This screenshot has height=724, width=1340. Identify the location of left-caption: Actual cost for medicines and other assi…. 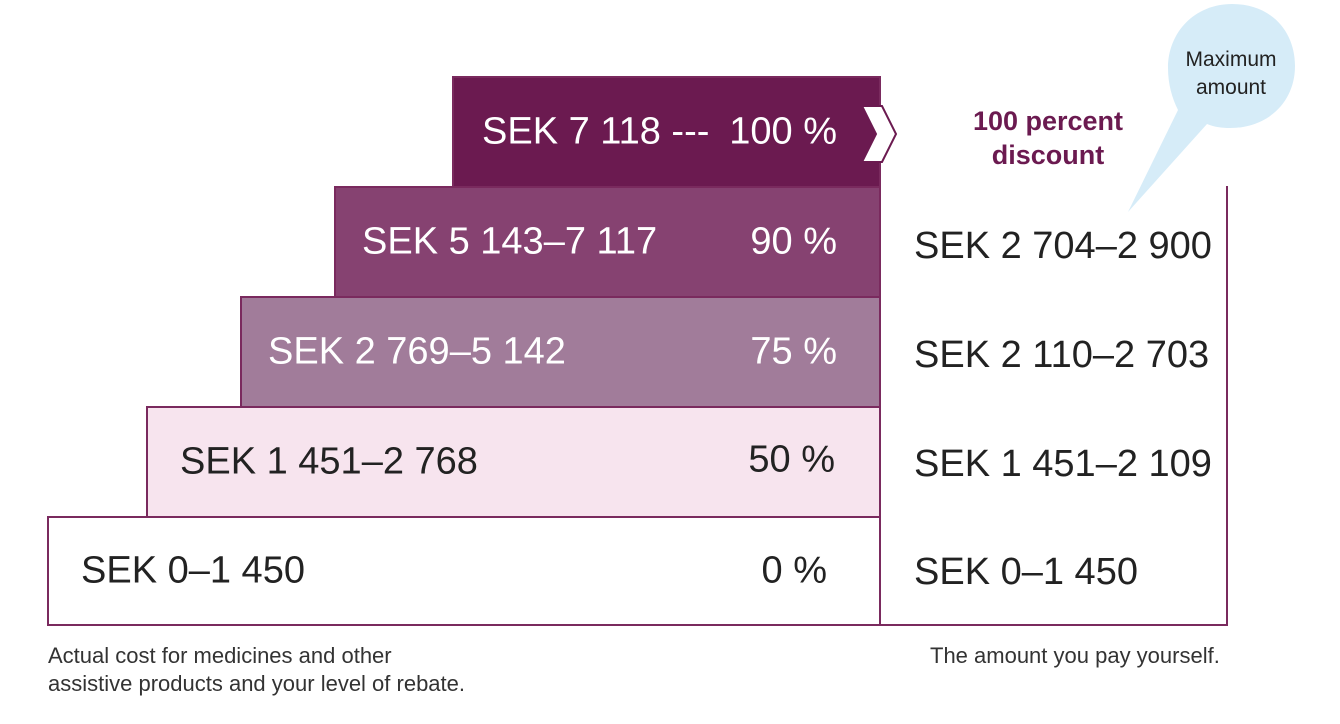
(256, 670).